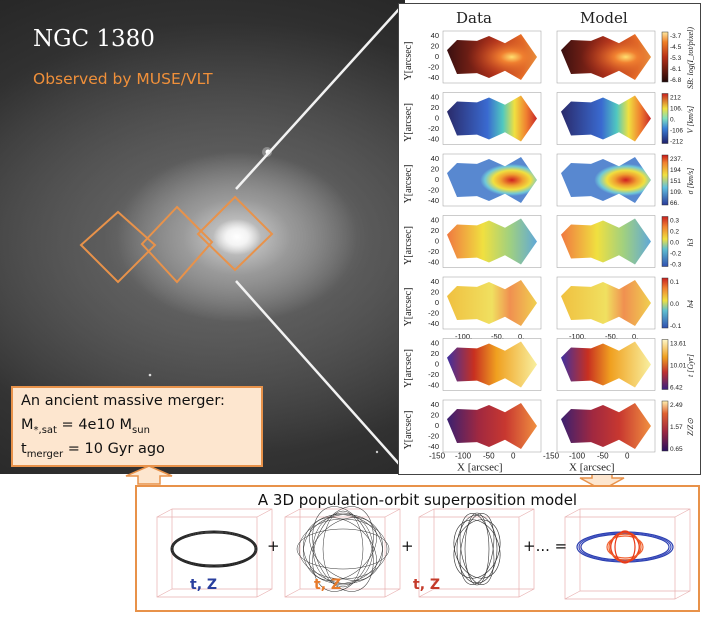 This screenshot has width=707, height=617. Describe the element at coordinates (513, 456) in the screenshot. I see `x-tick-bottom-data: 0` at that location.